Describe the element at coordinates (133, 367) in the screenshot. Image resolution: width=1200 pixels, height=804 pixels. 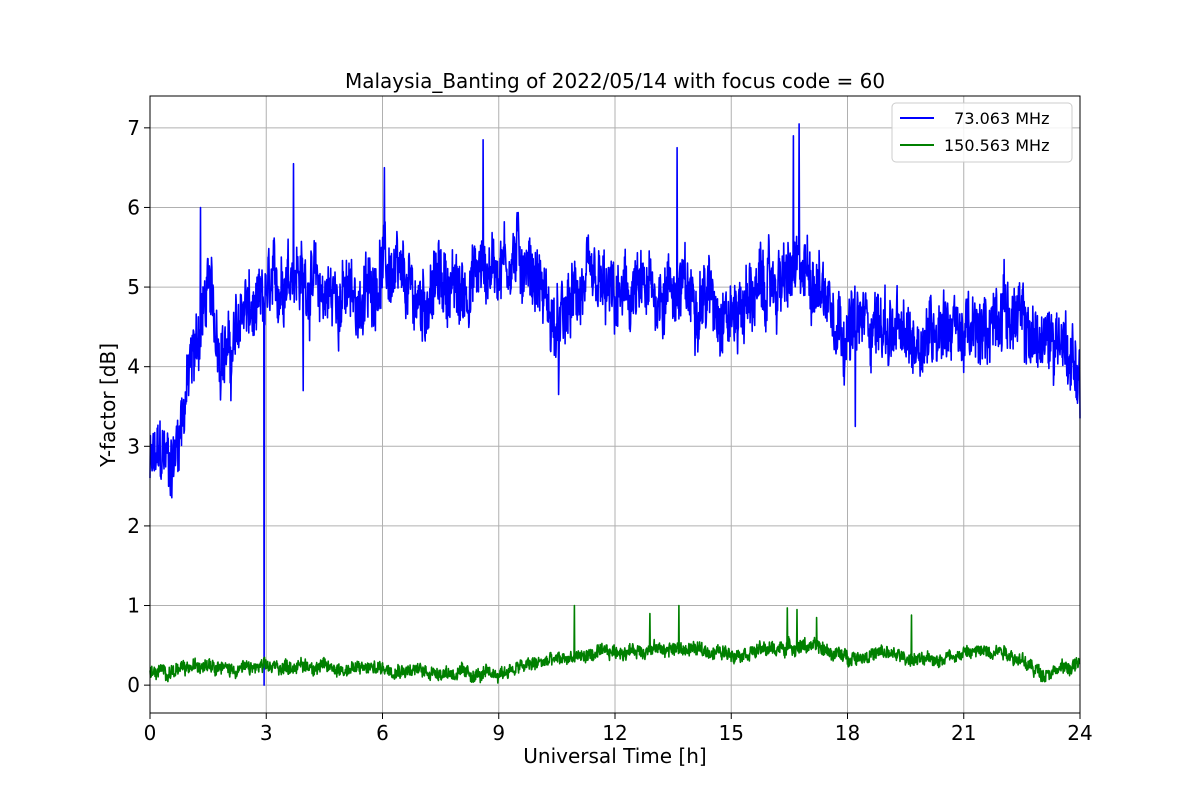
I see `y-tick-label: 4` at that location.